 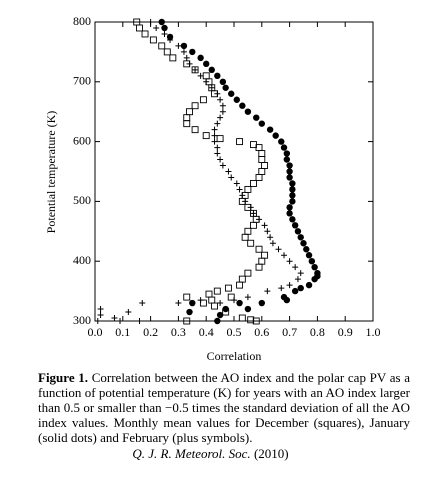 I want to click on y-axis-label: Potential temperature (K), so click(x=51, y=172).